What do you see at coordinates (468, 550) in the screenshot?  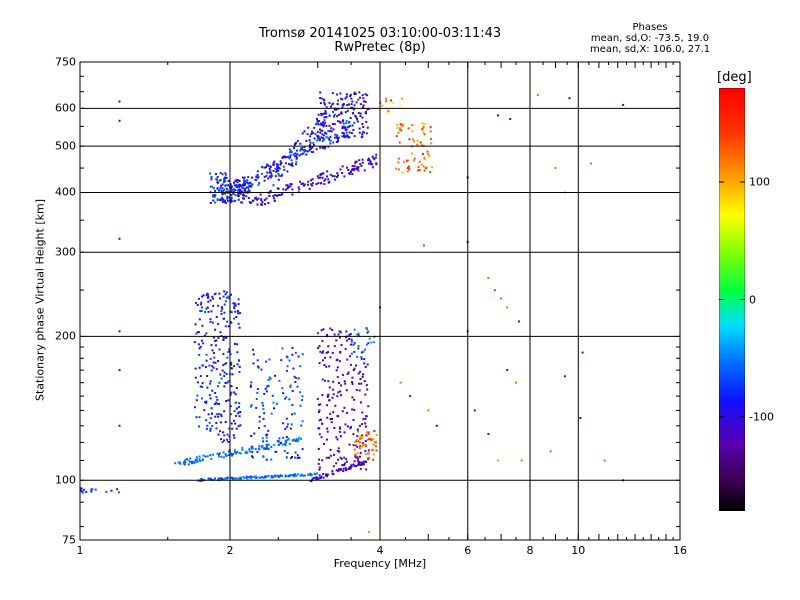 I see `x-tick-label: 6` at bounding box center [468, 550].